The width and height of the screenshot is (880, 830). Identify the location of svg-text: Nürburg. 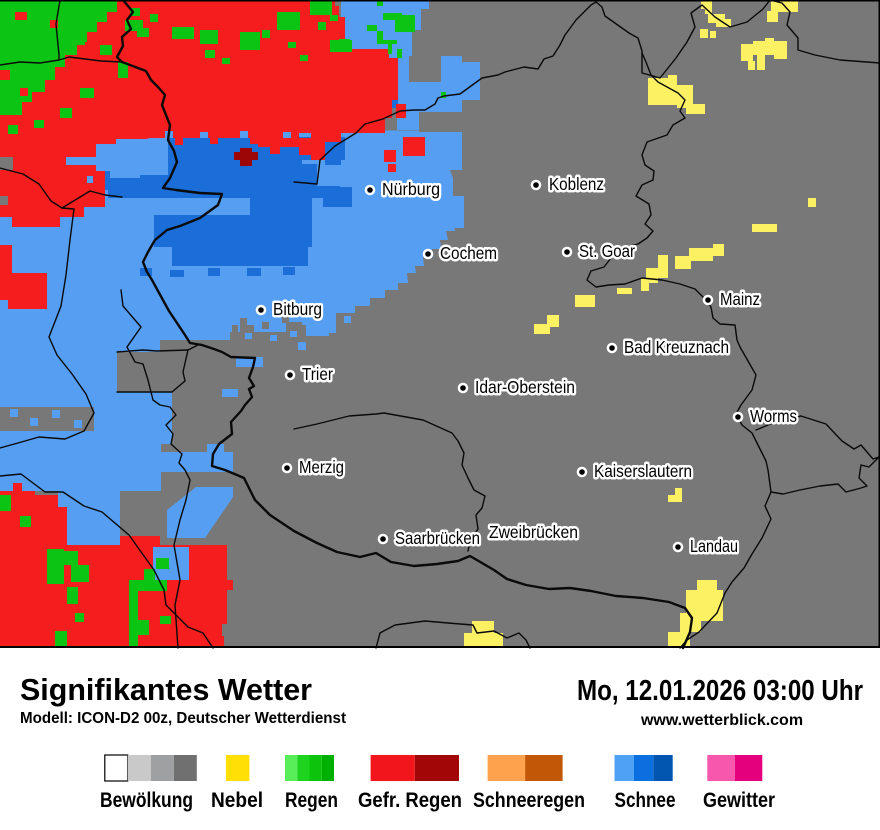
(411, 189).